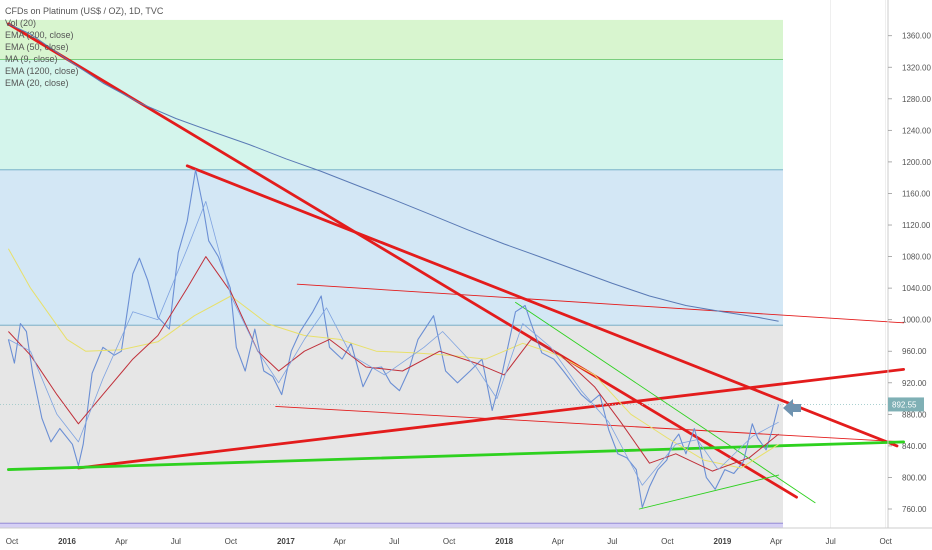 This screenshot has width=932, height=550. What do you see at coordinates (914, 414) in the screenshot?
I see `y-tick-label: 880.00` at bounding box center [914, 414].